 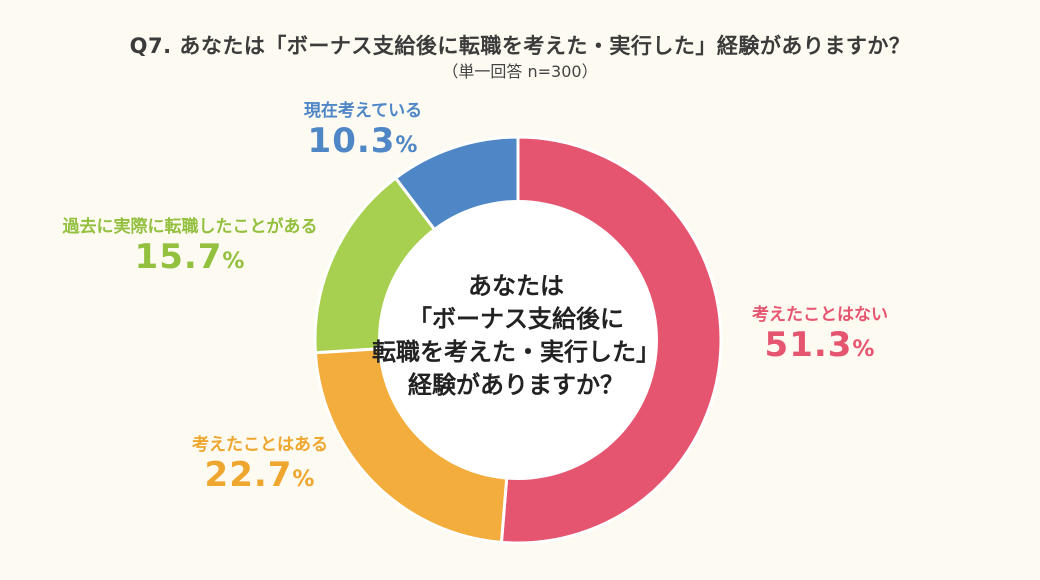 I want to click on label-current-name: 現在考えている, so click(x=363, y=111).